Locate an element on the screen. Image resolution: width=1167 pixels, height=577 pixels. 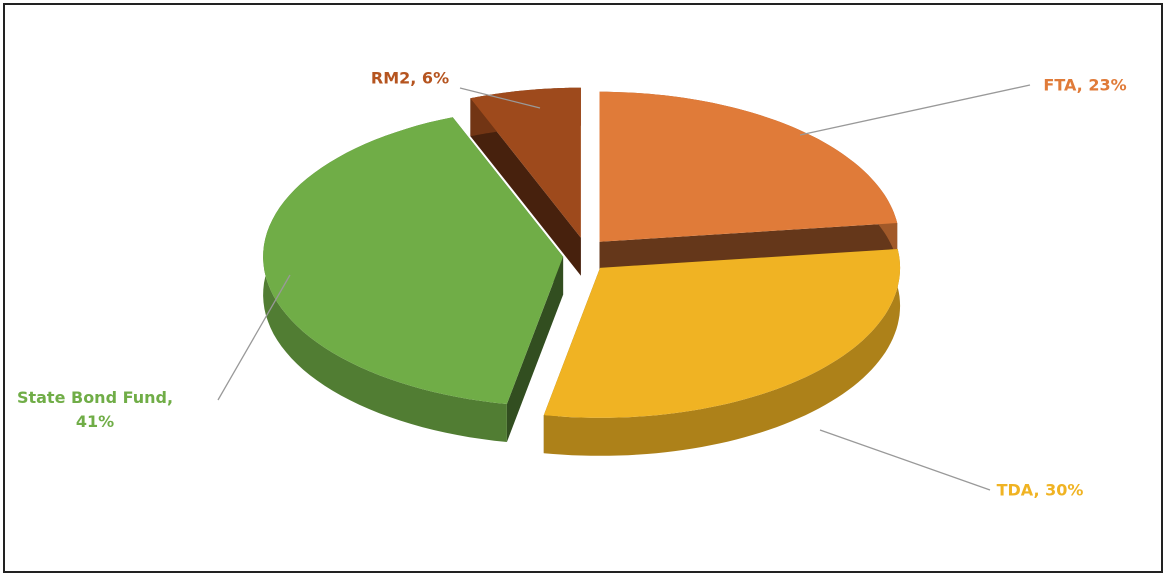
data-label: FTA, 23% is located at coordinates (1085, 85).